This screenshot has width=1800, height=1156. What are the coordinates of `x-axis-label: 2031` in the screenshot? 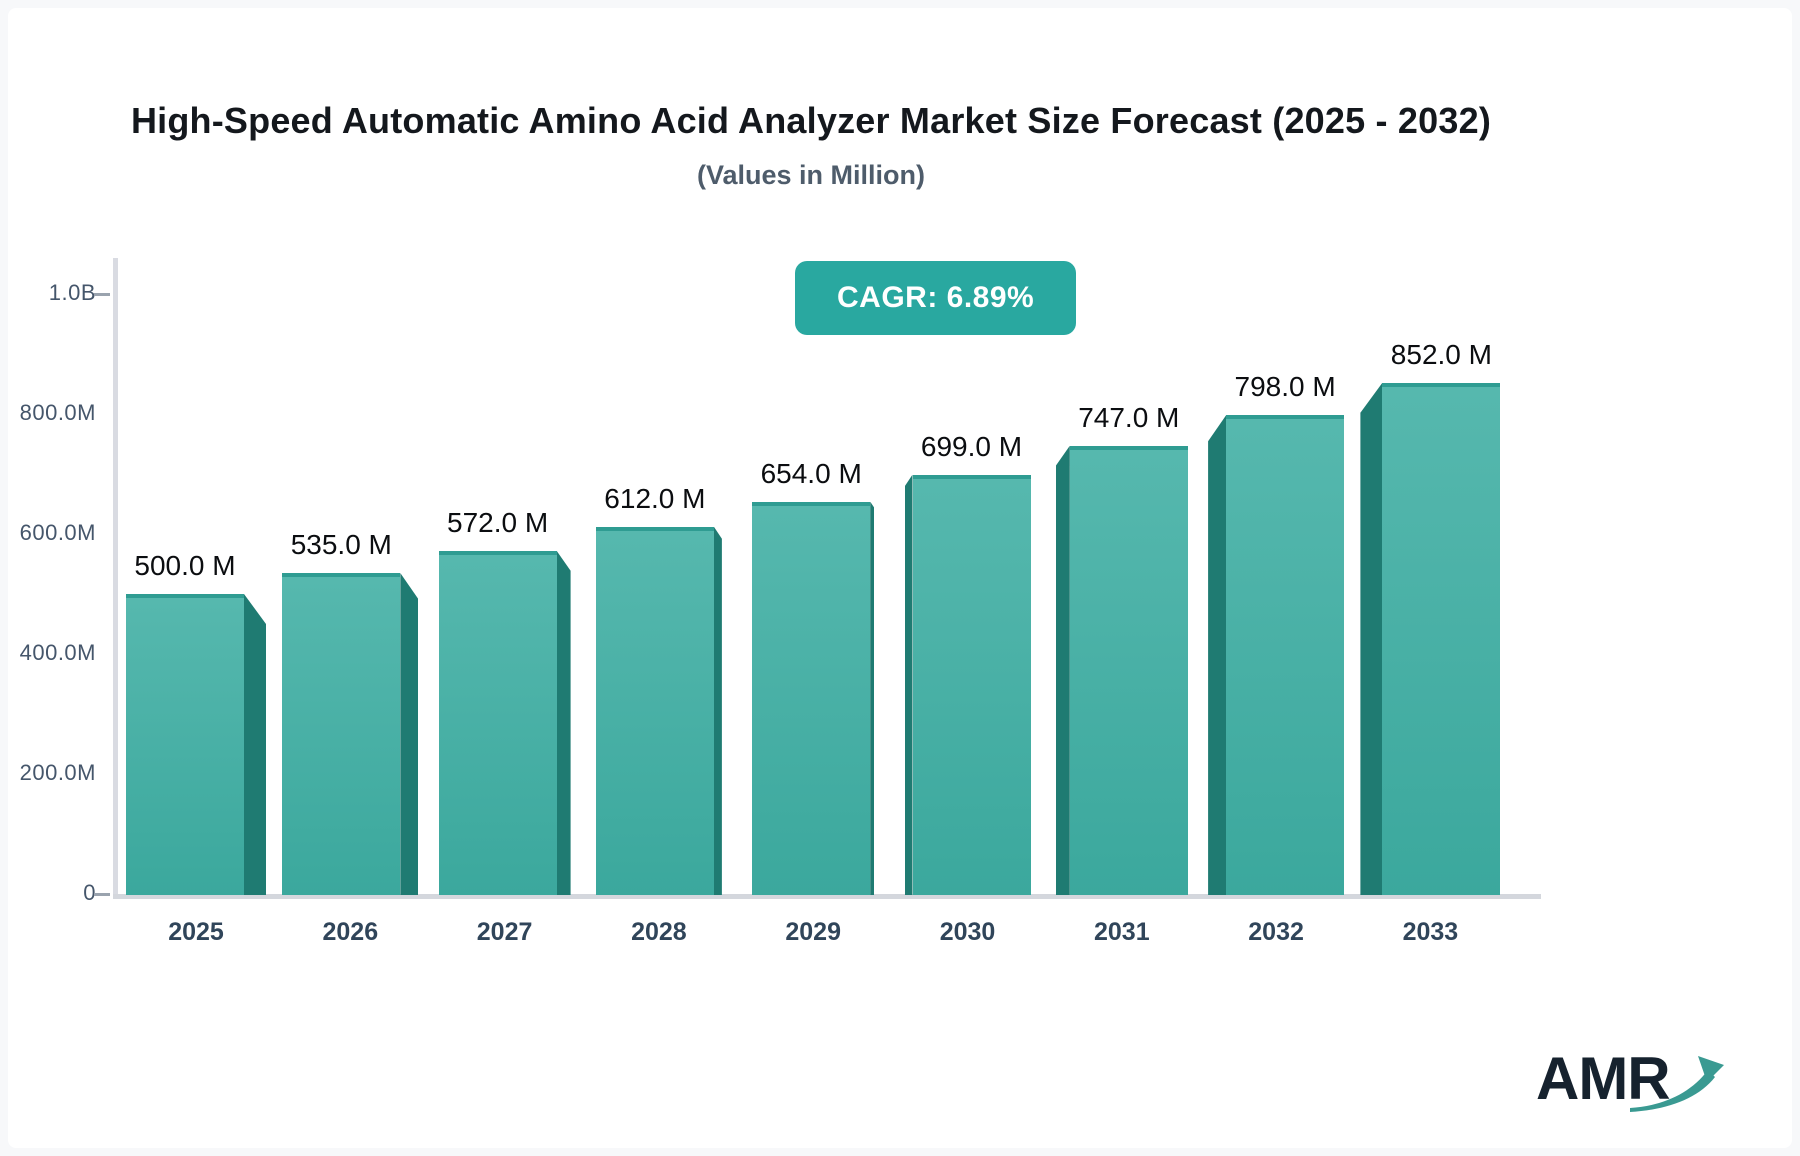 It's located at (1121, 932).